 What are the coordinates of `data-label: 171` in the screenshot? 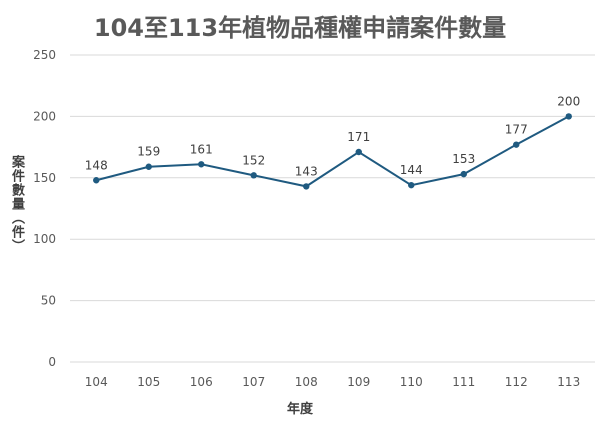 It's located at (358, 137).